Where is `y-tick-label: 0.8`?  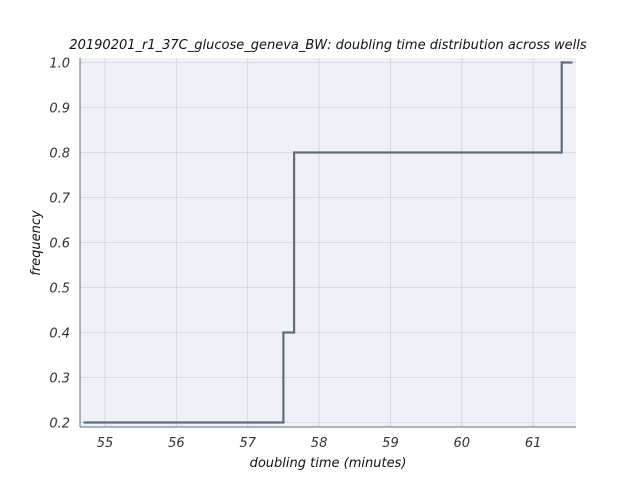
y-tick-label: 0.8 is located at coordinates (59, 154).